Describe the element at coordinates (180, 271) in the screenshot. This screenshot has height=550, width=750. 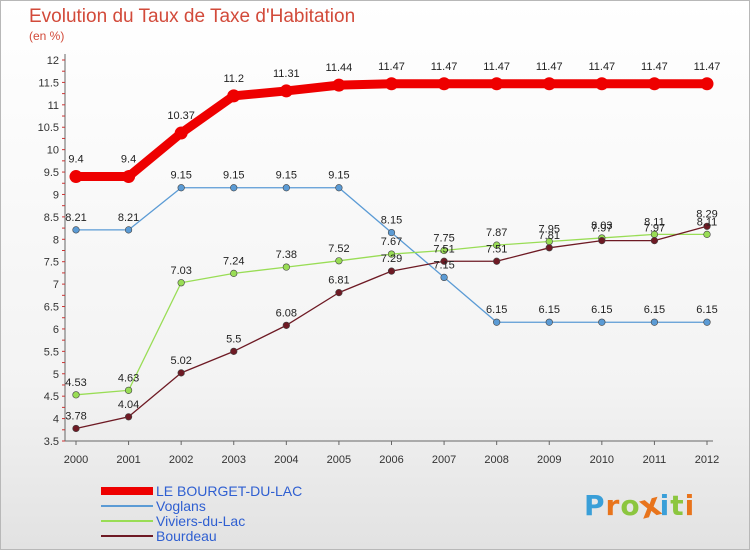
I see `data-label: 7.03` at that location.